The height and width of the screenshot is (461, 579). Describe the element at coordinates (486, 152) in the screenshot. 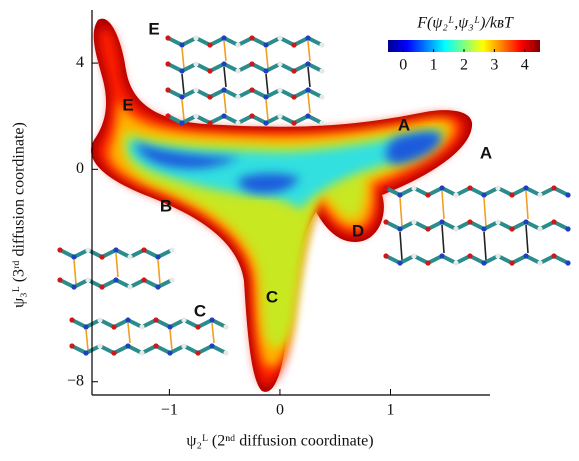

I see `annotation: A` at that location.